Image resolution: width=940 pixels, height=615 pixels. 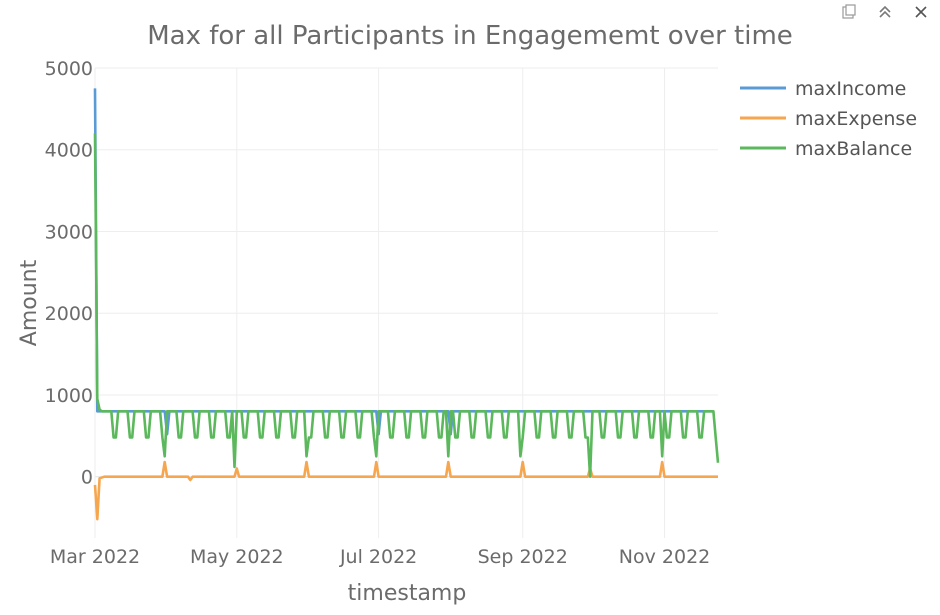 What do you see at coordinates (69, 396) in the screenshot?
I see `y-tick-label: 1000` at bounding box center [69, 396].